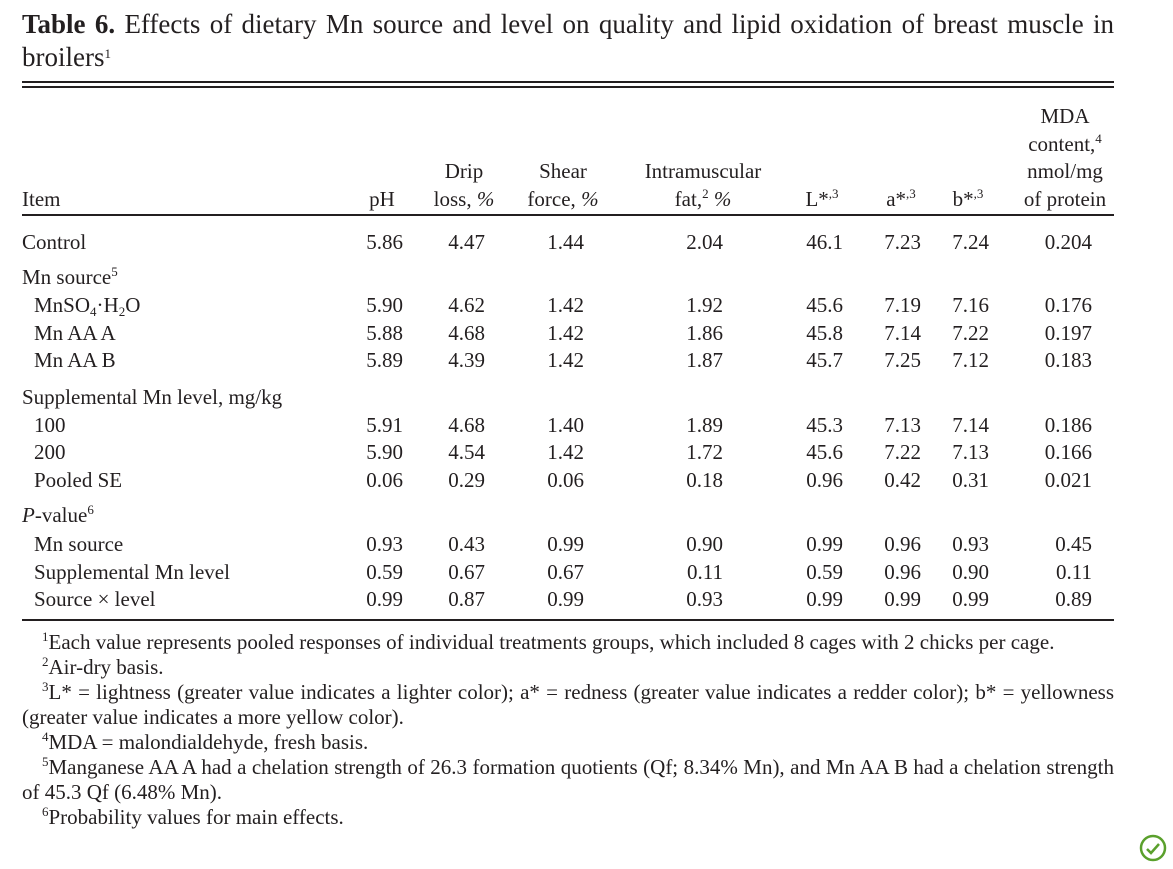  Describe the element at coordinates (824, 572) in the screenshot. I see `table-cell: 0.59` at that location.